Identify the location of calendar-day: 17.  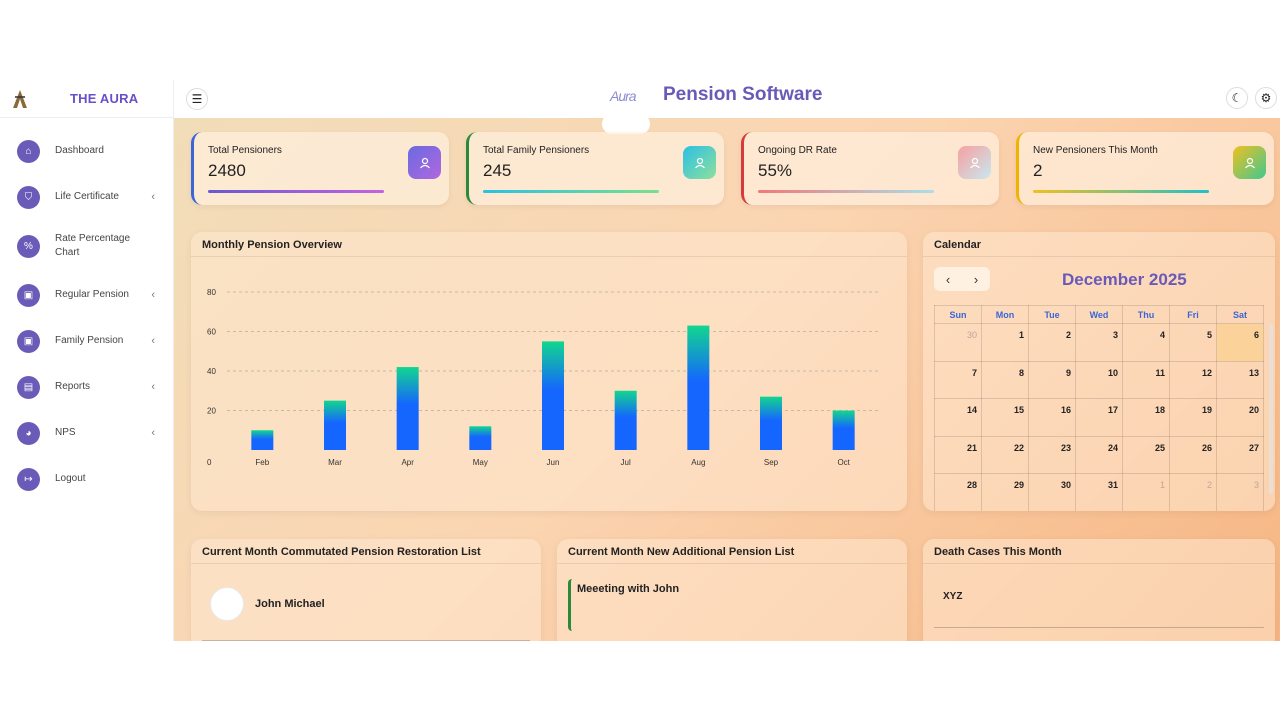
(1099, 417).